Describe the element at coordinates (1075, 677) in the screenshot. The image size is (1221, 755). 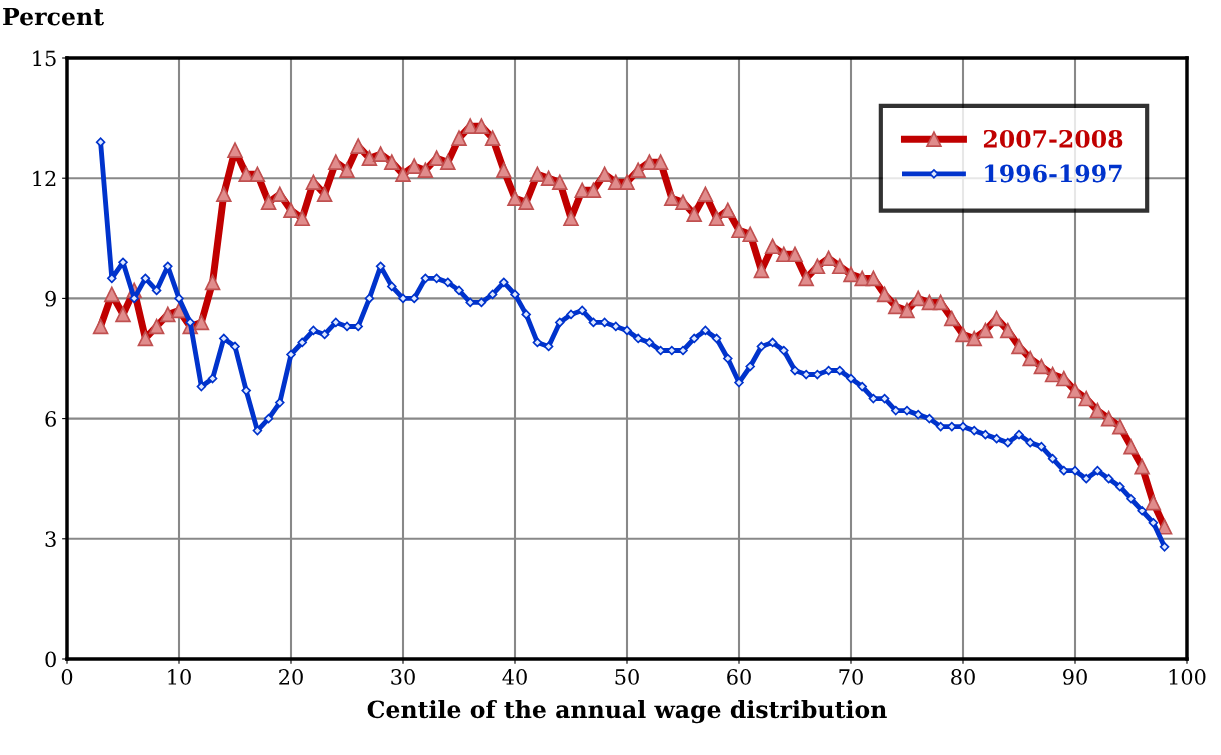
I see `x-tick-label: 90` at that location.